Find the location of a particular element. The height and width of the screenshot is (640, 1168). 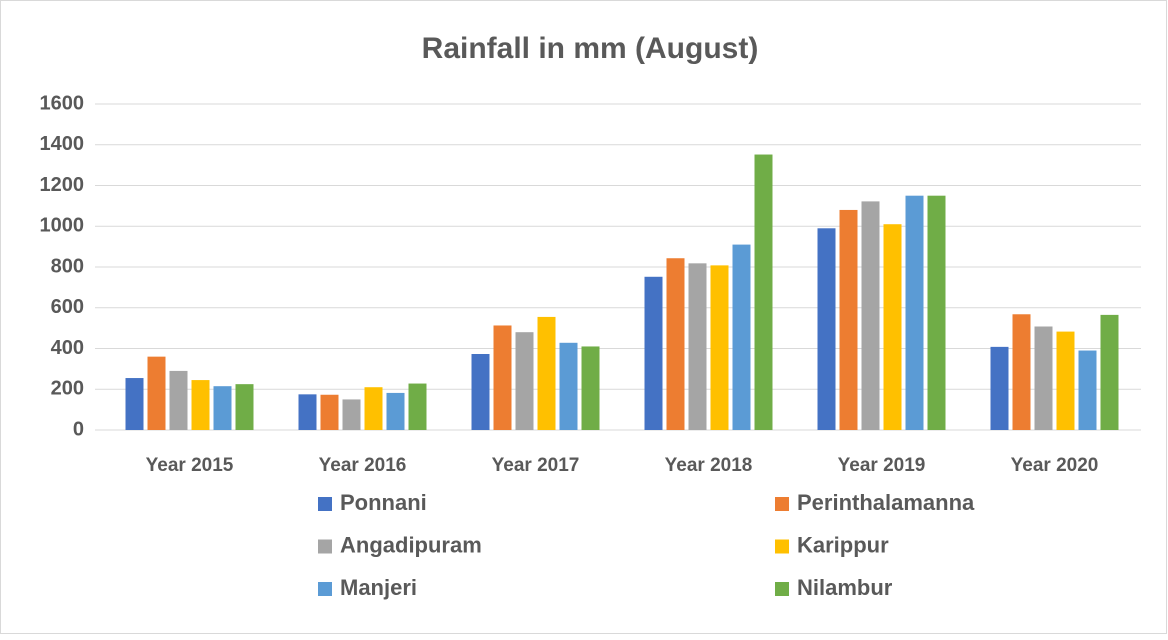

y-tick-label: 400 is located at coordinates (67, 348).